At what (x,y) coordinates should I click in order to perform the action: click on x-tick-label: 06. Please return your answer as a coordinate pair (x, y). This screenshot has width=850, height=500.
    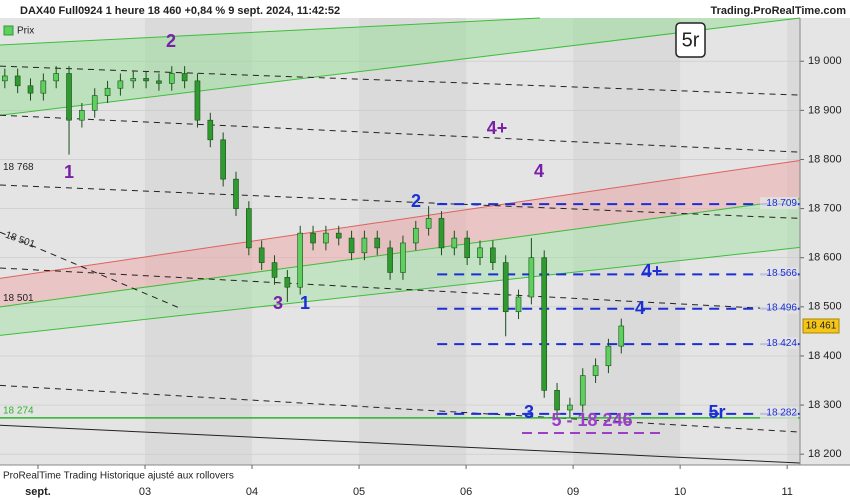
    Looking at the image, I should click on (466, 492).